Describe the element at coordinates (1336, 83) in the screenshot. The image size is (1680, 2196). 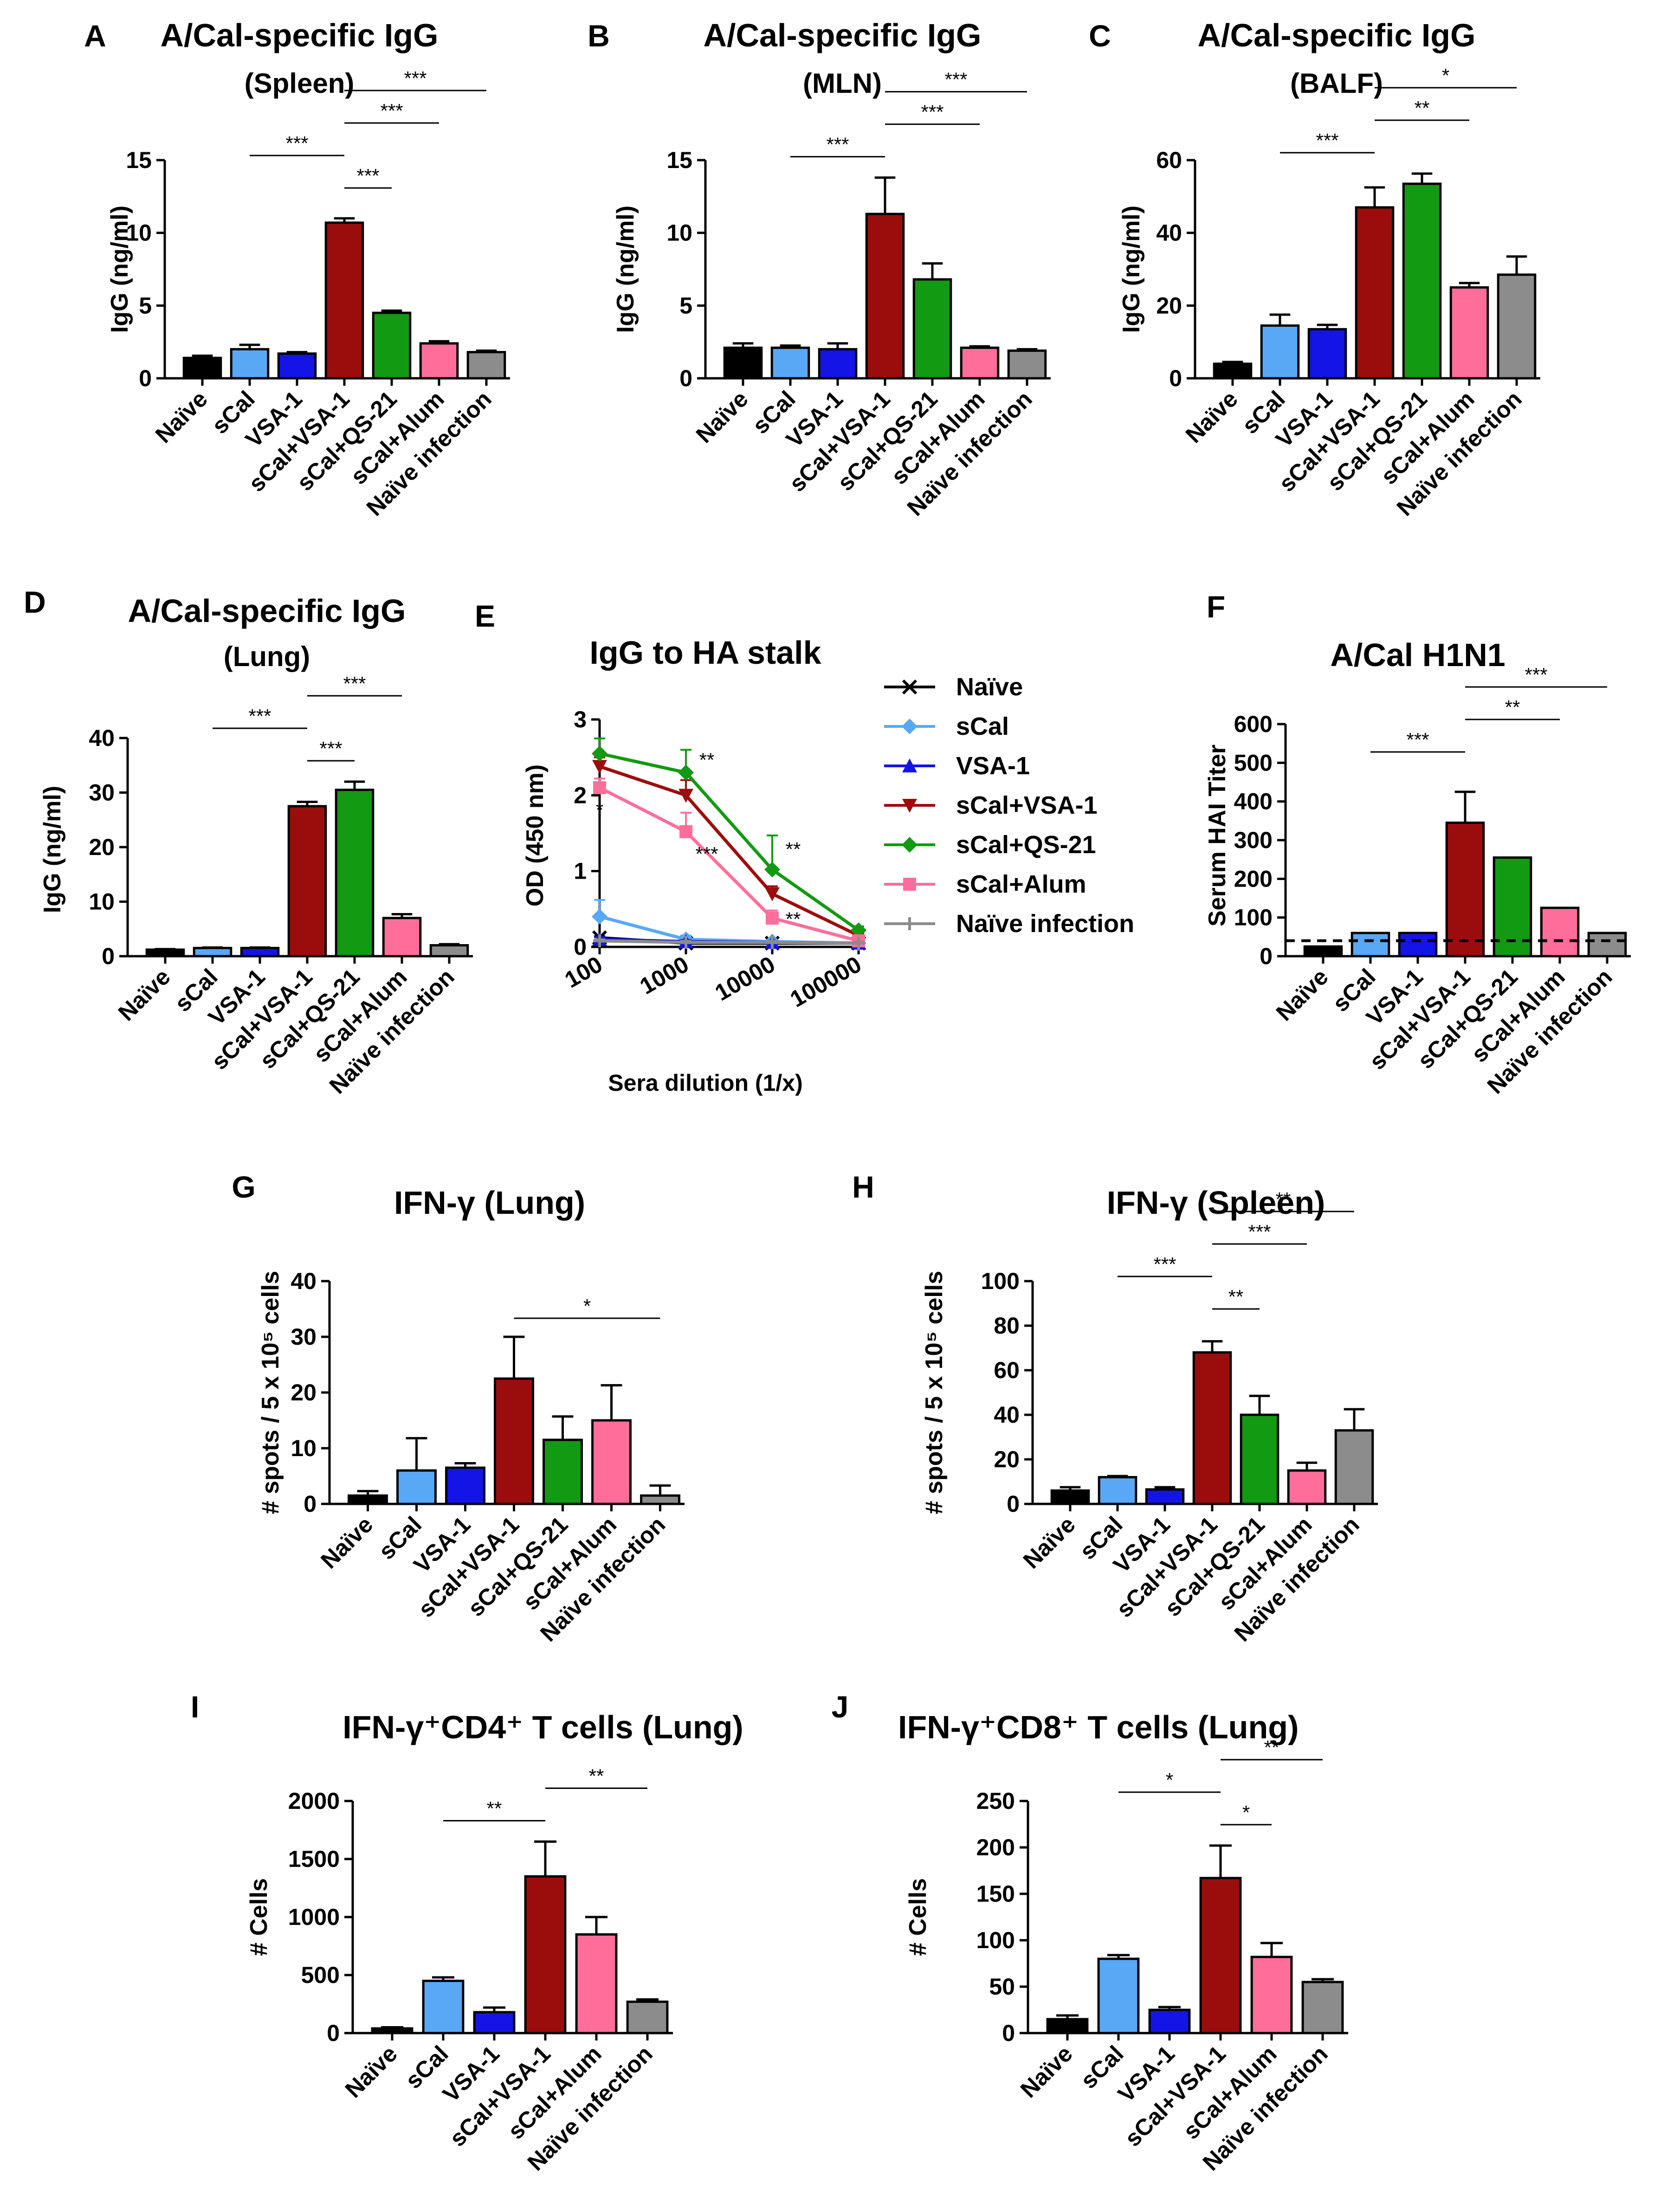
I see `chart-subtitle: (BALF)` at that location.